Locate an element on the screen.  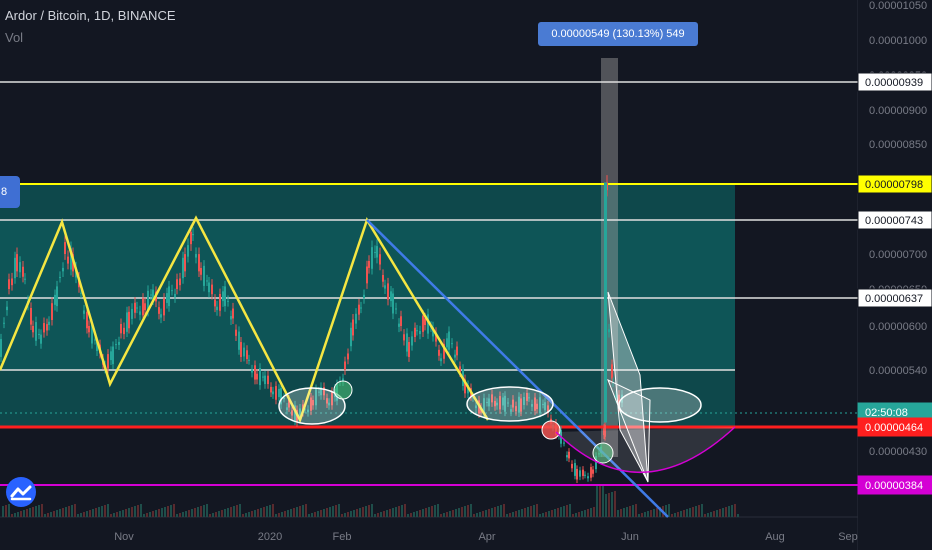
tradingview-logo-icon is located at coordinates (21, 492).